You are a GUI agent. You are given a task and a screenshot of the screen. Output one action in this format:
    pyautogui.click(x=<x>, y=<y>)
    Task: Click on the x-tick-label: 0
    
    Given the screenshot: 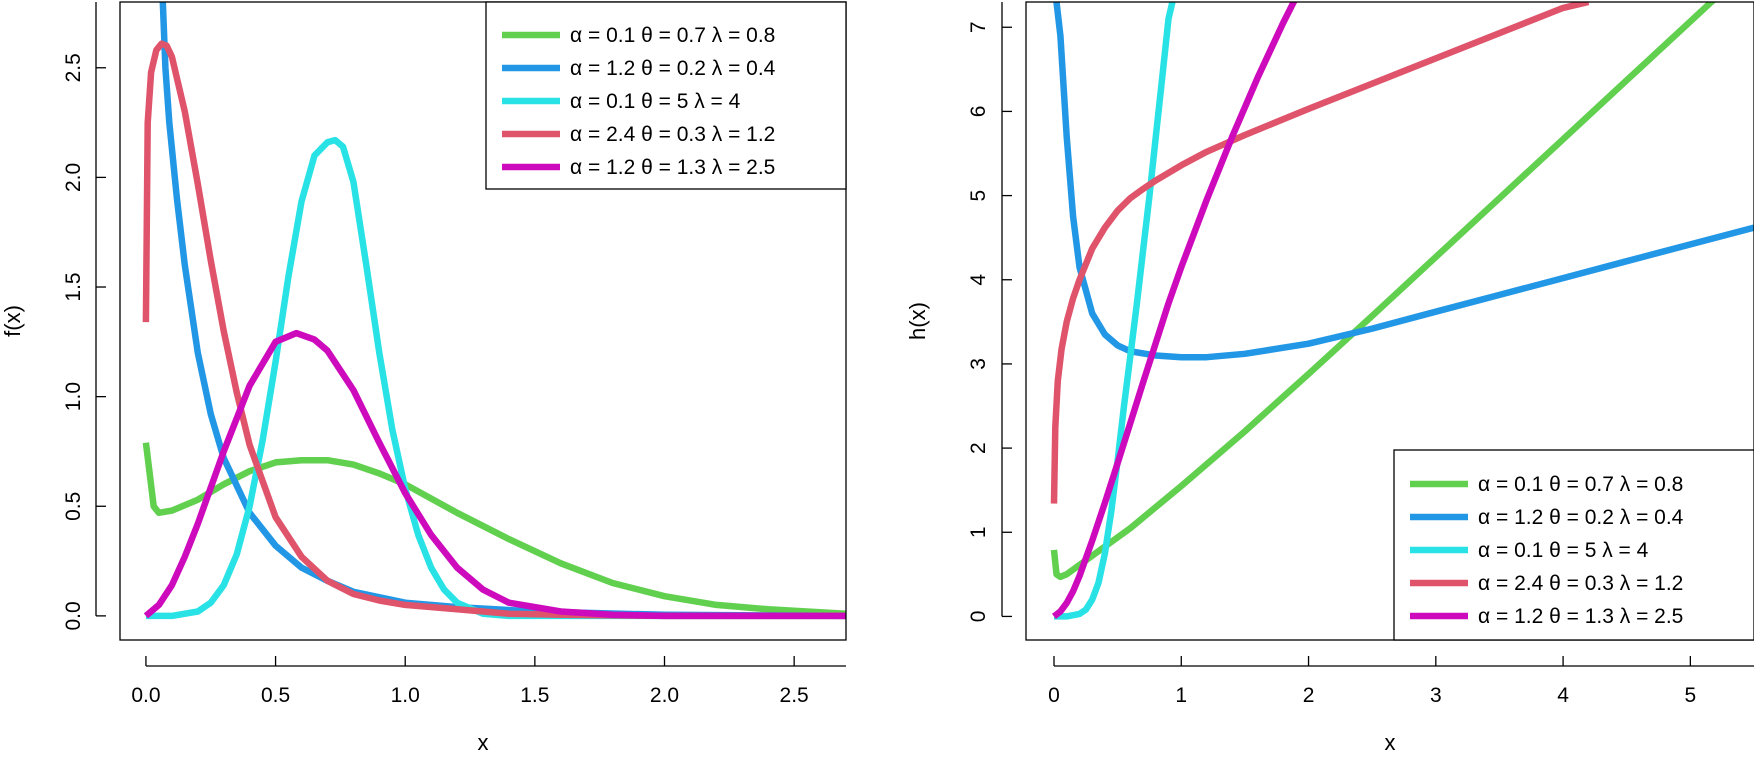 What is the action you would take?
    pyautogui.click(x=1054, y=695)
    